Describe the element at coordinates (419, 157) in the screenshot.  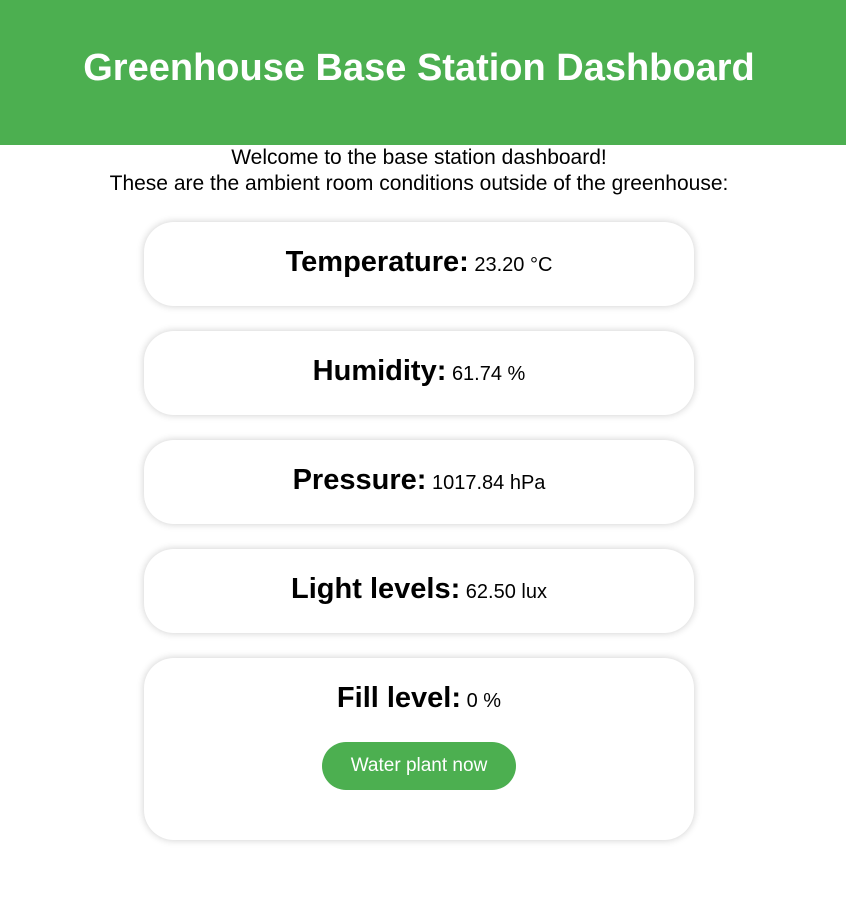
I see `intro-line-welcome: Welcome to the base station dashboard!` at that location.